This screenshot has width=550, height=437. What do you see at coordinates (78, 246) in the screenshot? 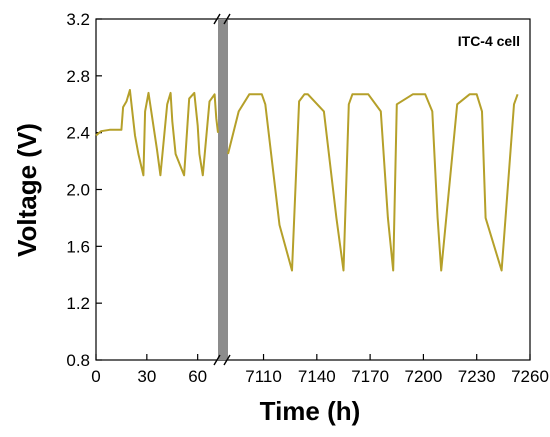
I see `y-tick-label: 1.6` at bounding box center [78, 246].